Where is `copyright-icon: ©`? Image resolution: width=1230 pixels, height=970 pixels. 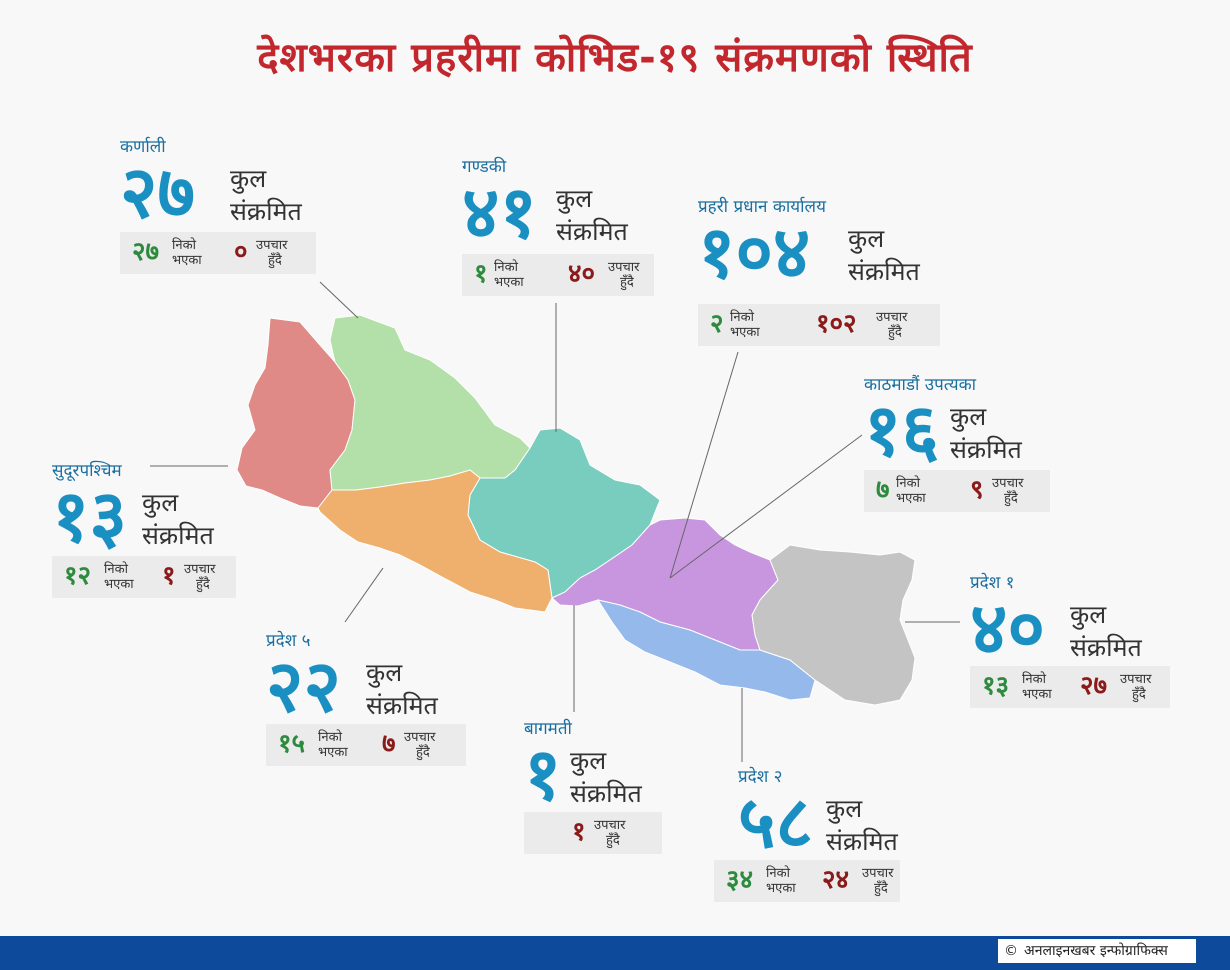 copyright-icon: © is located at coordinates (1011, 951).